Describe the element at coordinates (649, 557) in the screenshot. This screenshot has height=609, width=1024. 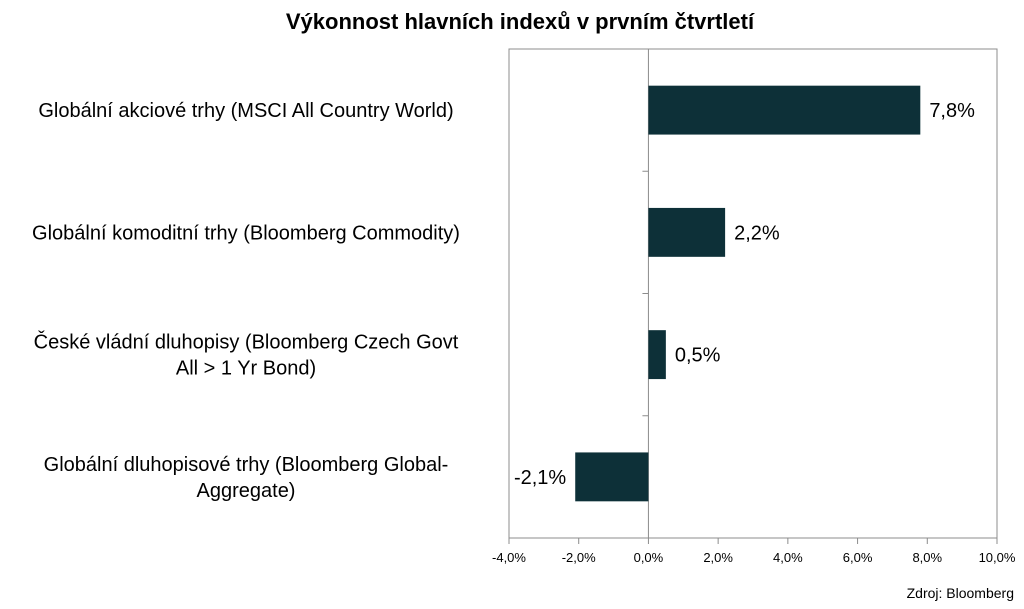
I see `x-tick-label: 0,0%` at that location.